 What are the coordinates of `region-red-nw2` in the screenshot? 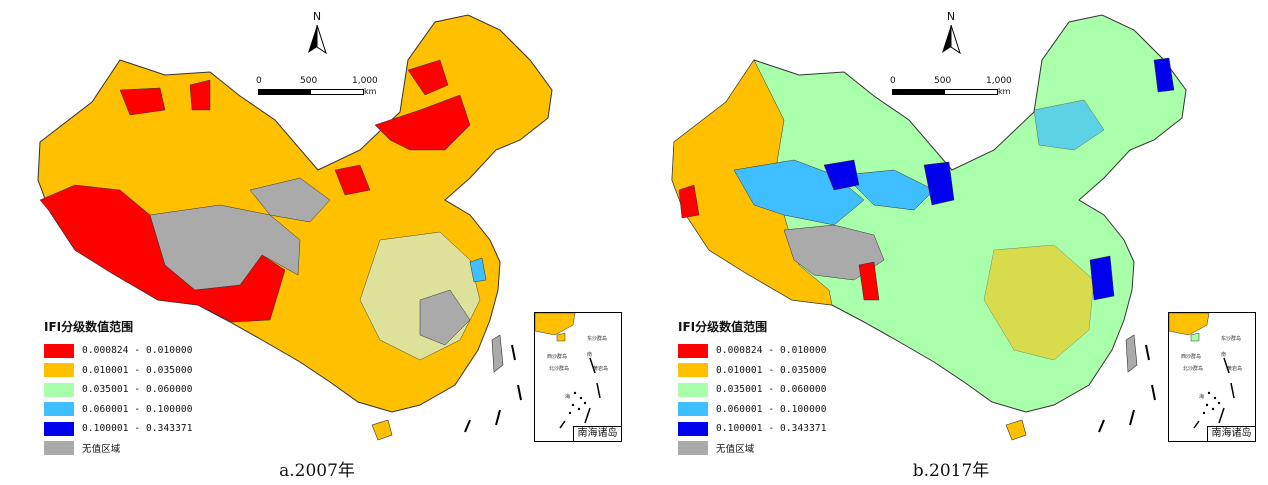 It's located at (200, 95).